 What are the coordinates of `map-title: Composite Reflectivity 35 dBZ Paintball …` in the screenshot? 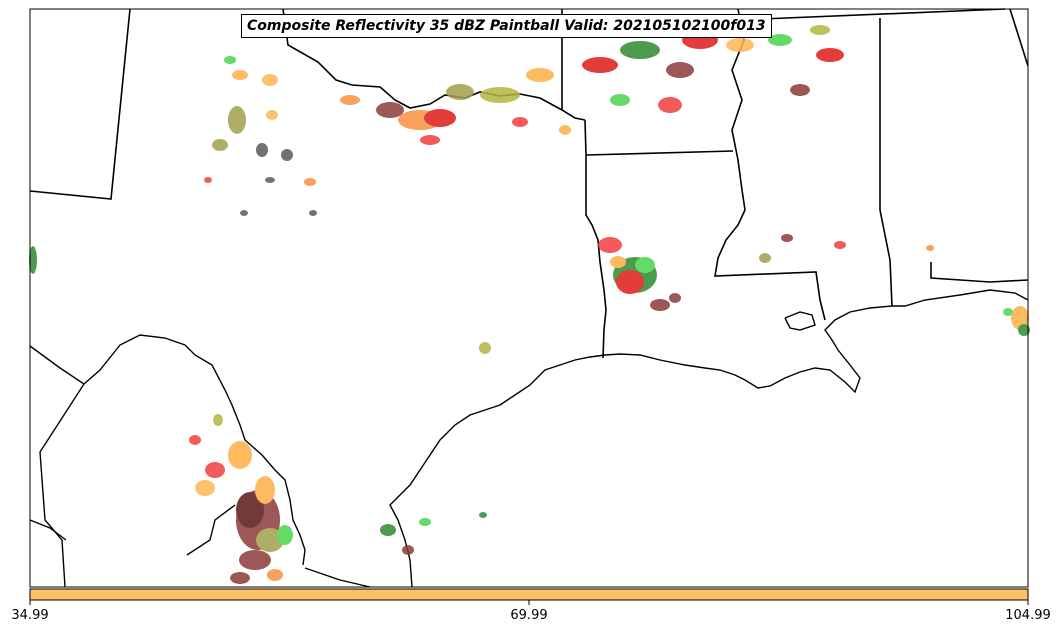 It's located at (506, 26).